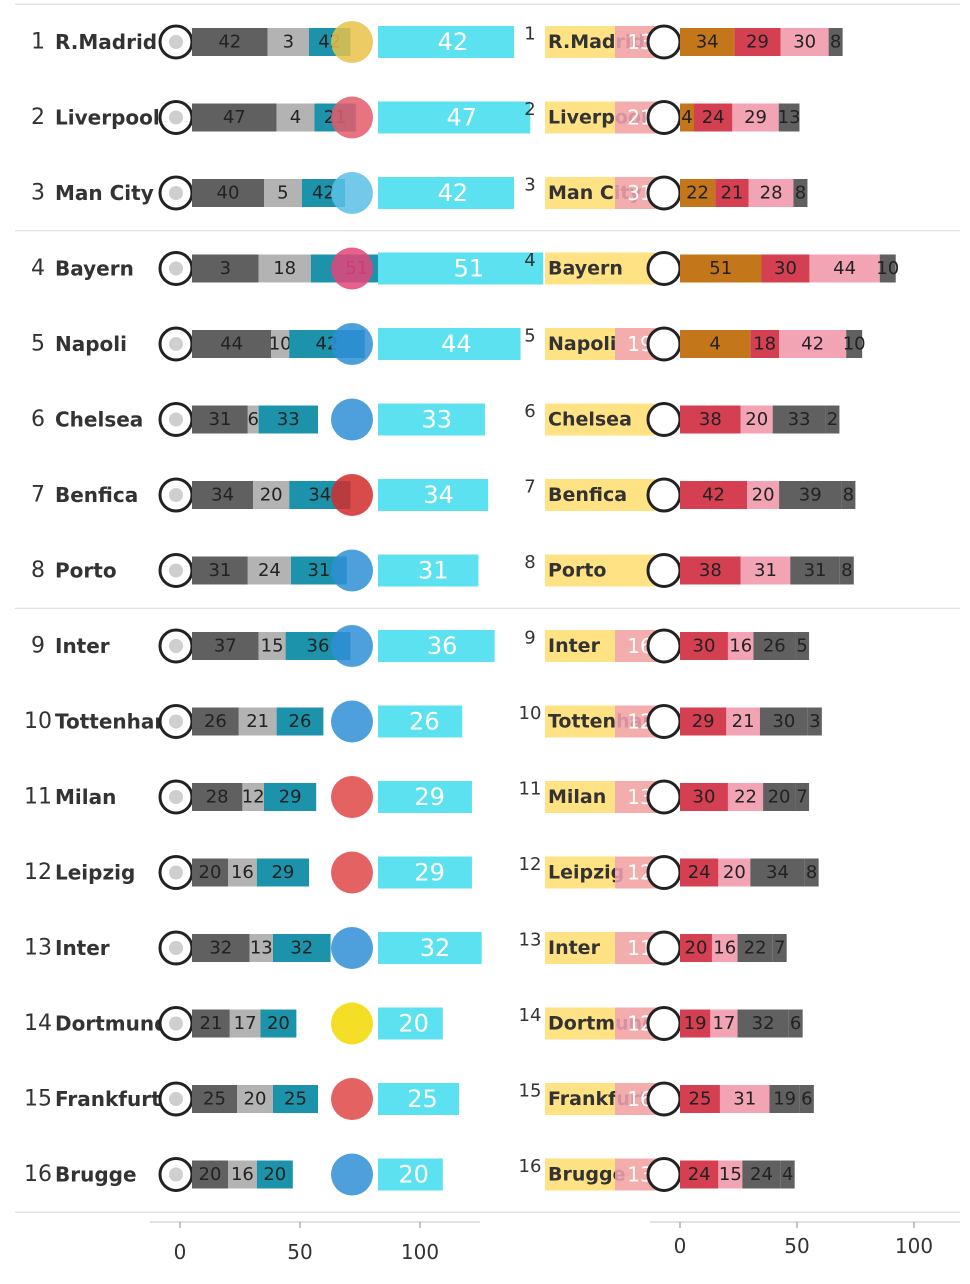  Describe the element at coordinates (695, 1023) in the screenshot. I see `right-bar-label: 19` at that location.